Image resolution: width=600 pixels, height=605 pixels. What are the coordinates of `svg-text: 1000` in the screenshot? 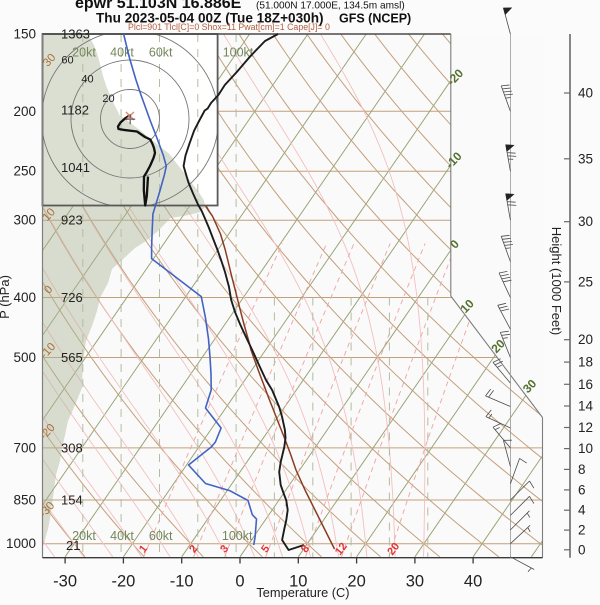 It's located at (21, 543).